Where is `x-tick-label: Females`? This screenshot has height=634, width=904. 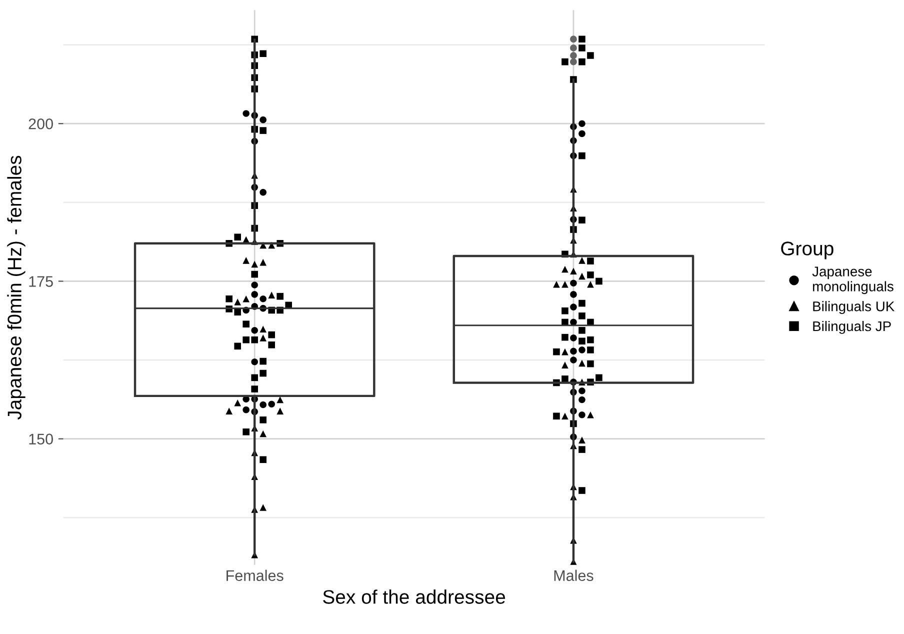 x-tick-label: Females is located at coordinates (255, 575).